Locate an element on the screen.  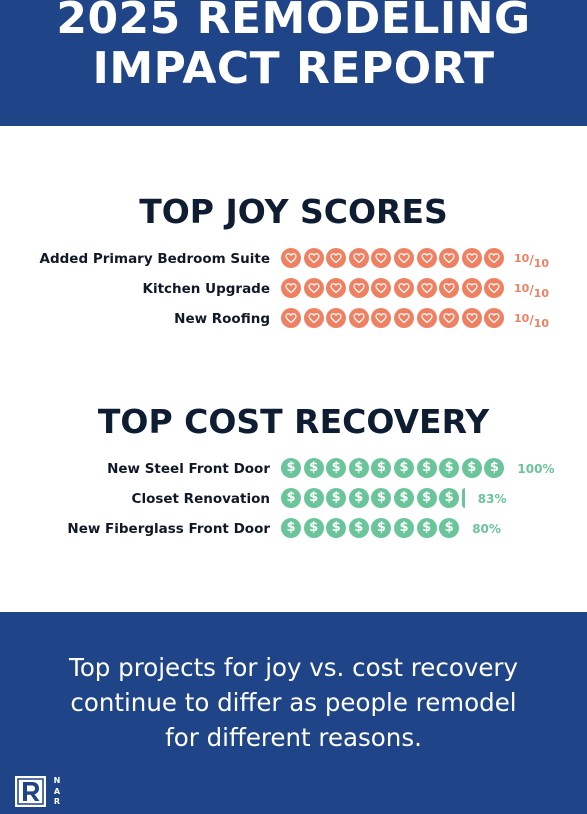
report-title-line-2: IMPACT REPORT is located at coordinates (293, 68).